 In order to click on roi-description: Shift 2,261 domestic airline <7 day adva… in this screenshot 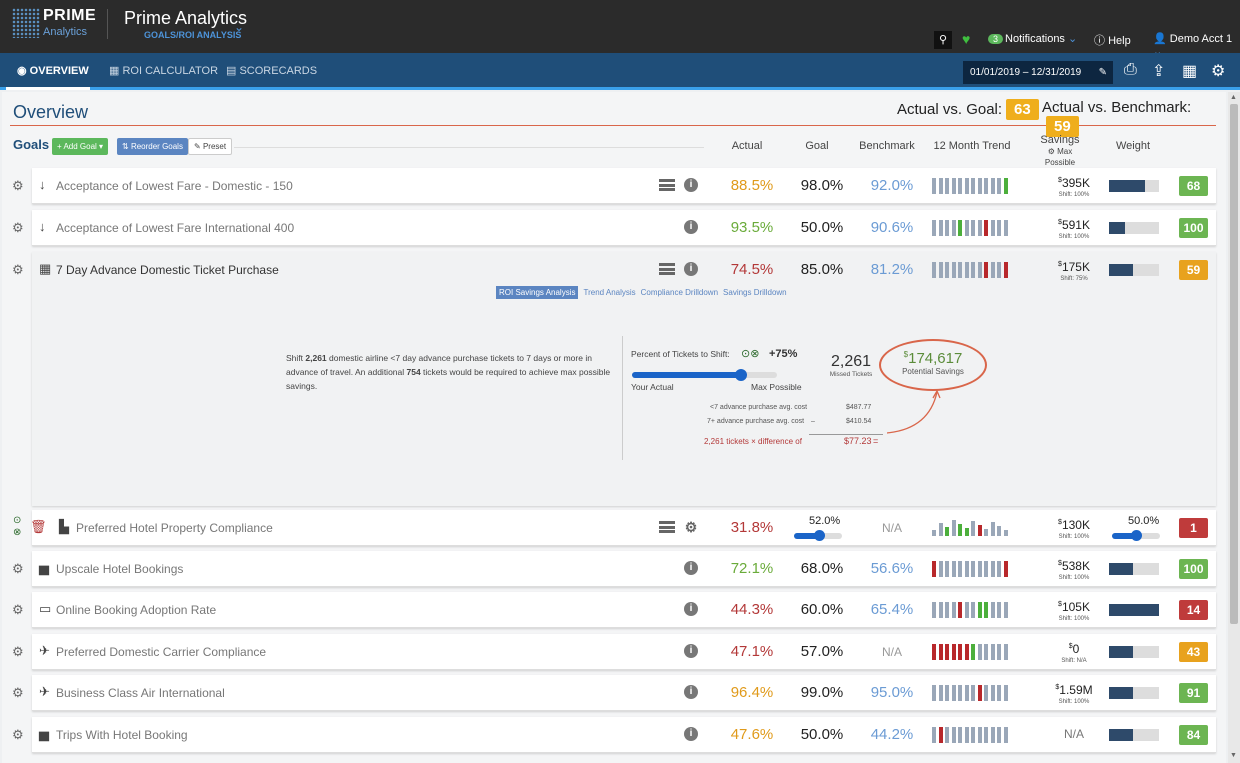, I will do `click(451, 372)`.